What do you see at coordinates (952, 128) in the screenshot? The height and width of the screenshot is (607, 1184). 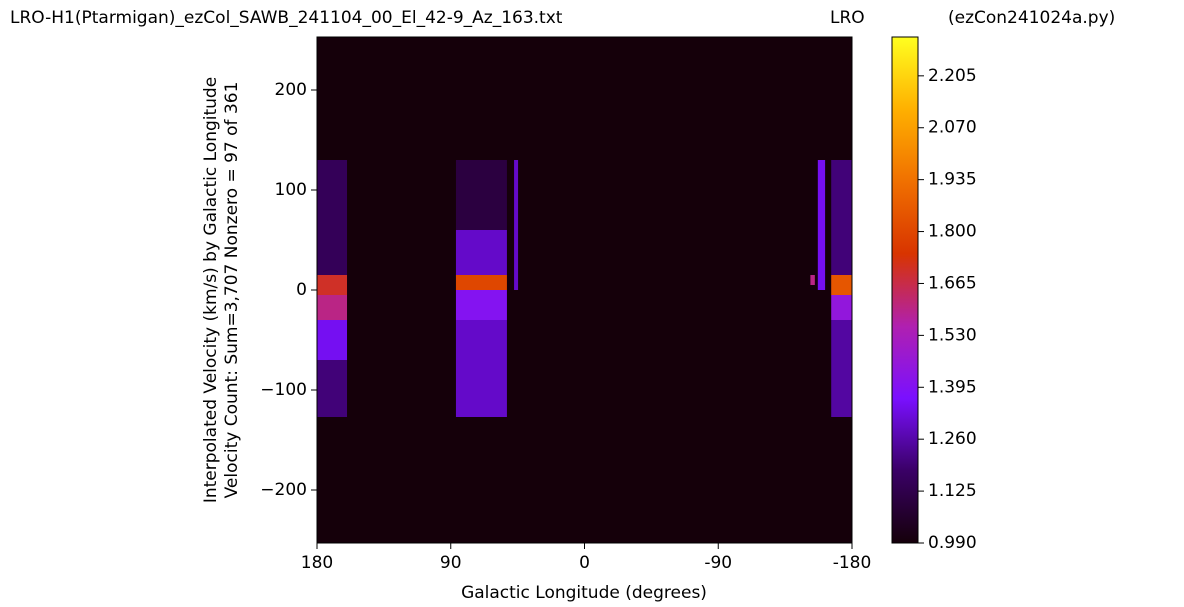 I see `colorbar-tick-label: 2.070` at bounding box center [952, 128].